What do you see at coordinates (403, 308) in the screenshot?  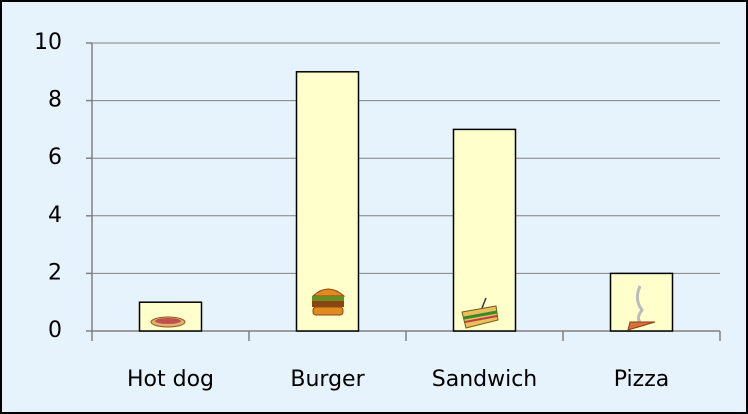 I see `food-icons` at bounding box center [403, 308].